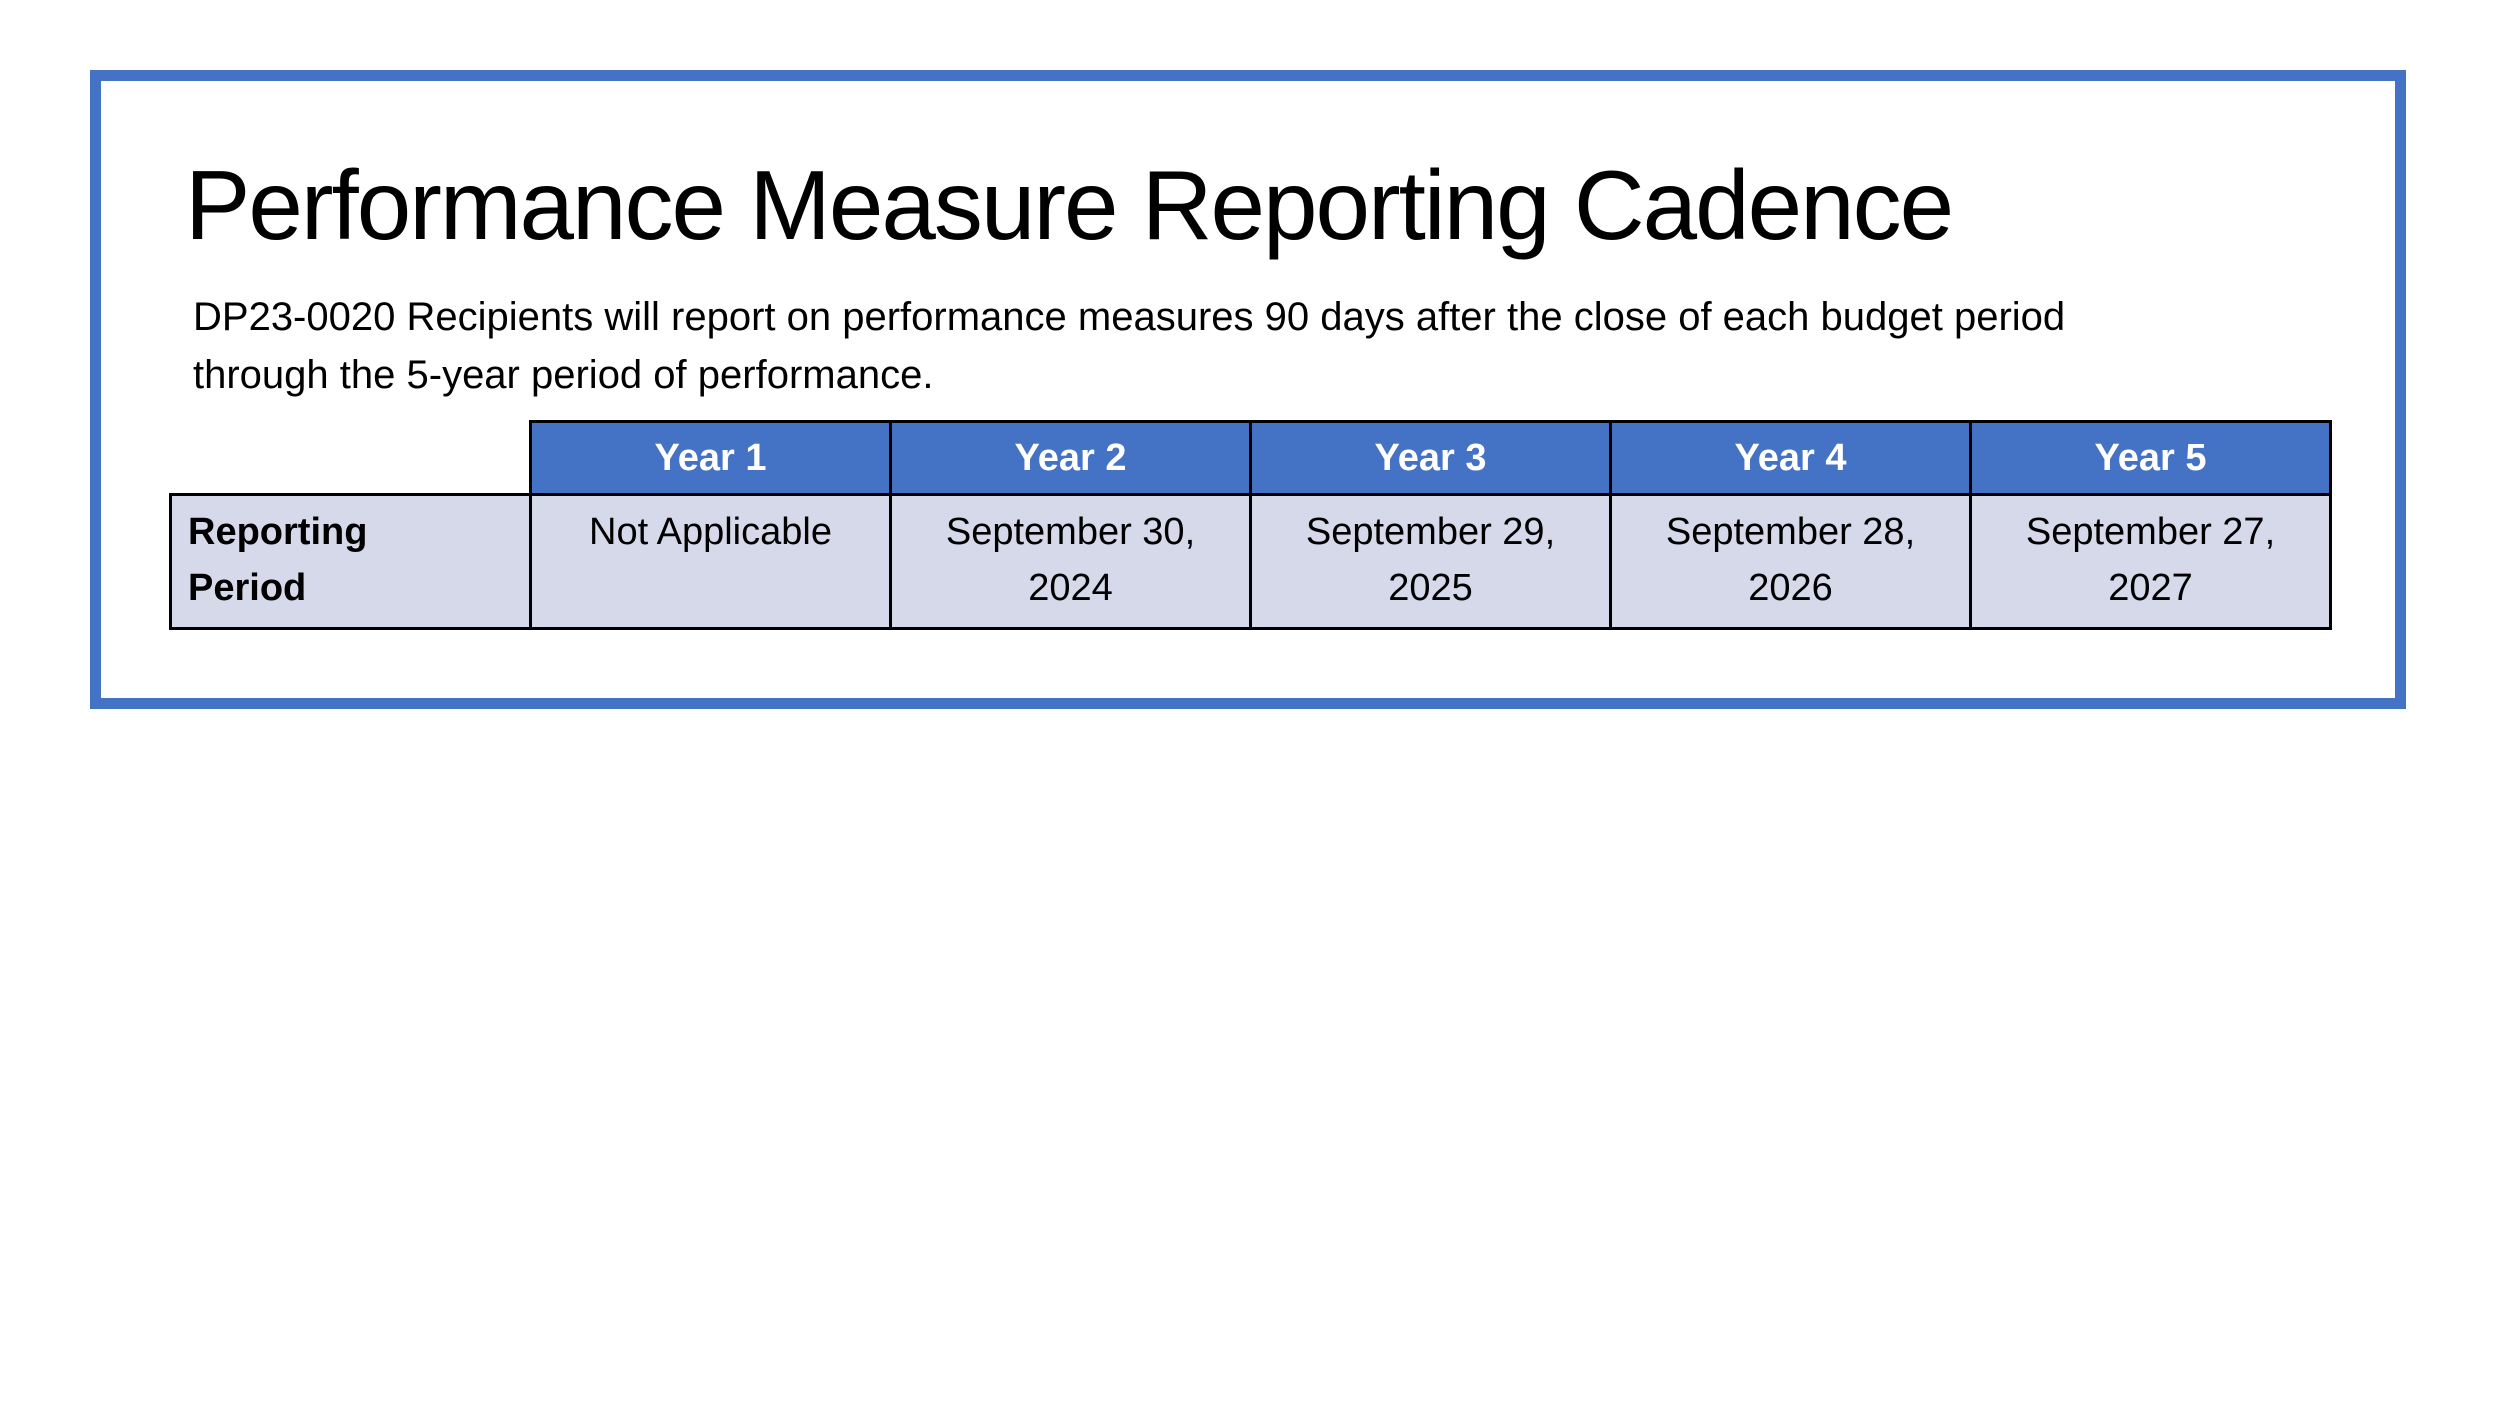 Image resolution: width=2500 pixels, height=1406 pixels. What do you see at coordinates (247, 588) in the screenshot?
I see `row-label-line-2: Period` at bounding box center [247, 588].